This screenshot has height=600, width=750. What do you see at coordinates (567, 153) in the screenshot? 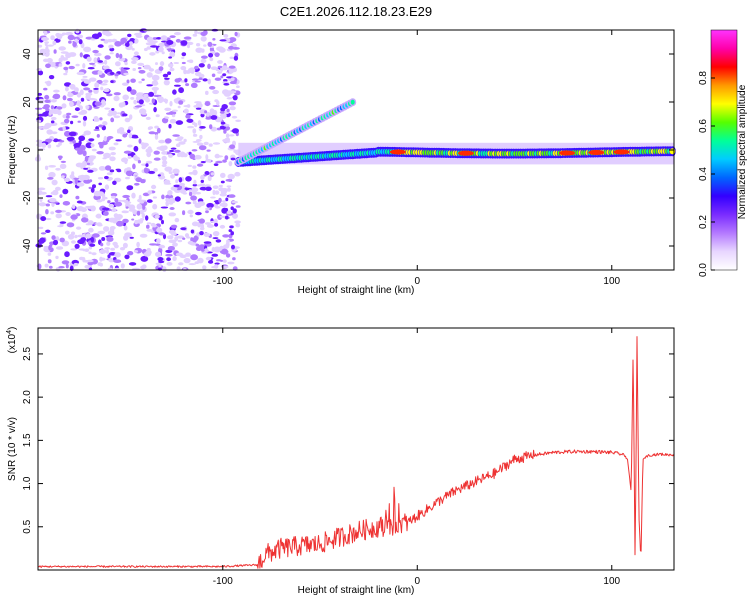
I see `peak-patch` at bounding box center [567, 153].